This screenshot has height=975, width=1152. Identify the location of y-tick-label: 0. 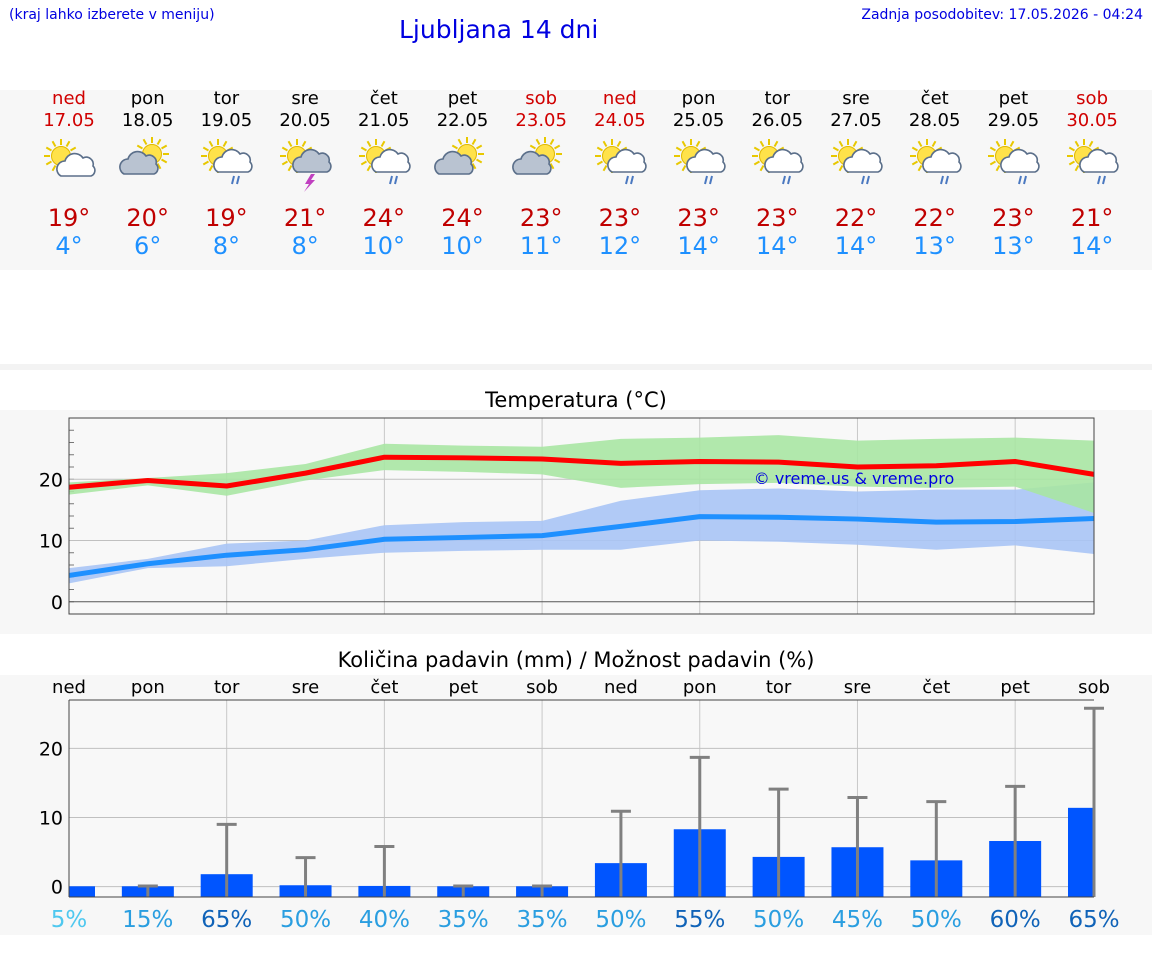
(57, 603).